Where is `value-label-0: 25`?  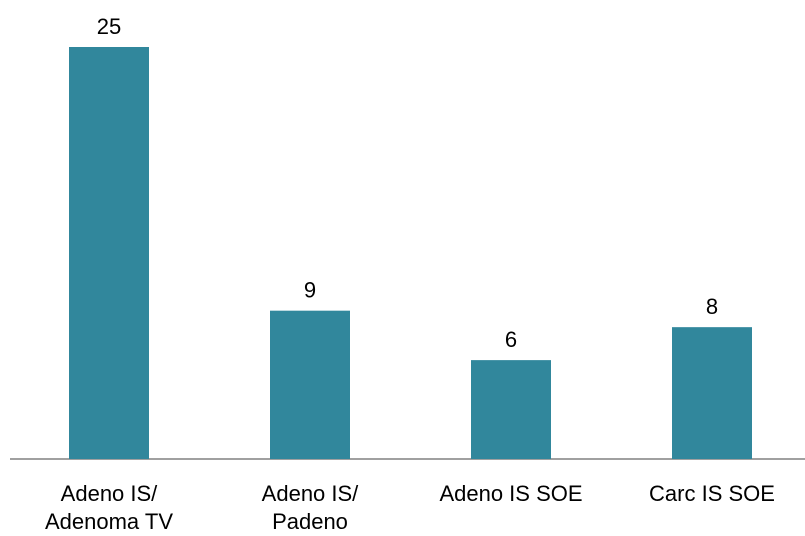 value-label-0: 25 is located at coordinates (109, 26).